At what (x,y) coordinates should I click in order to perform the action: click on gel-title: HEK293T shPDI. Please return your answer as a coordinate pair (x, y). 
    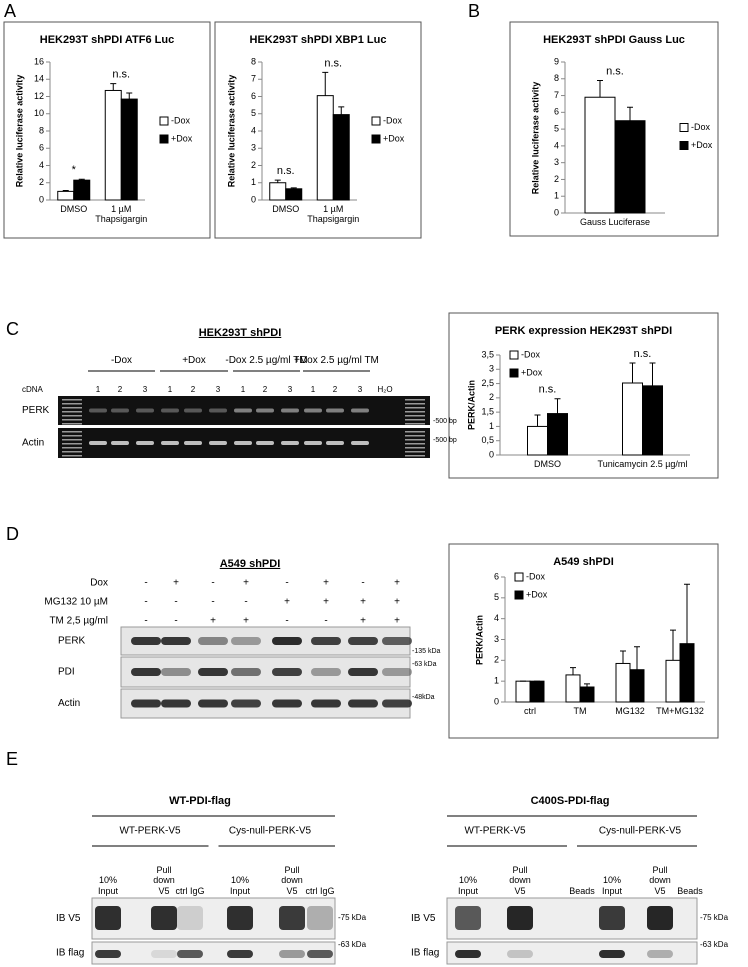
    Looking at the image, I should click on (240, 333).